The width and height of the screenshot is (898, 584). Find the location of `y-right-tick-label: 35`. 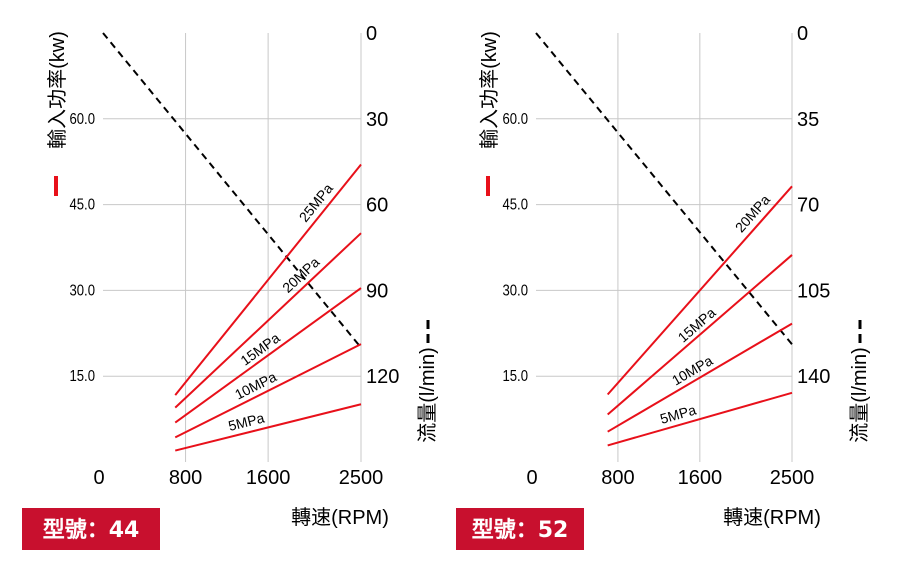

y-right-tick-label: 35 is located at coordinates (808, 120).